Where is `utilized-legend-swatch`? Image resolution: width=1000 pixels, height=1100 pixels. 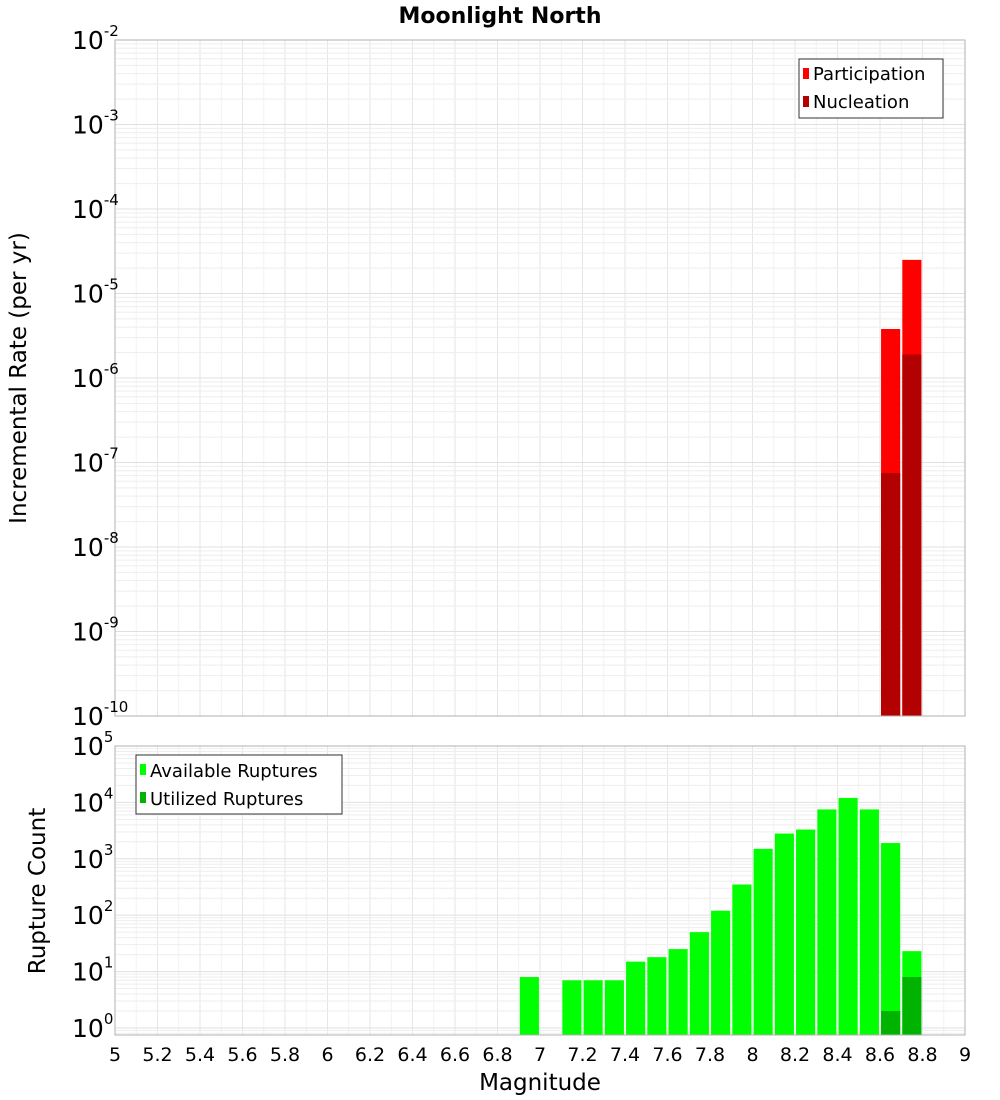
utilized-legend-swatch is located at coordinates (143, 797).